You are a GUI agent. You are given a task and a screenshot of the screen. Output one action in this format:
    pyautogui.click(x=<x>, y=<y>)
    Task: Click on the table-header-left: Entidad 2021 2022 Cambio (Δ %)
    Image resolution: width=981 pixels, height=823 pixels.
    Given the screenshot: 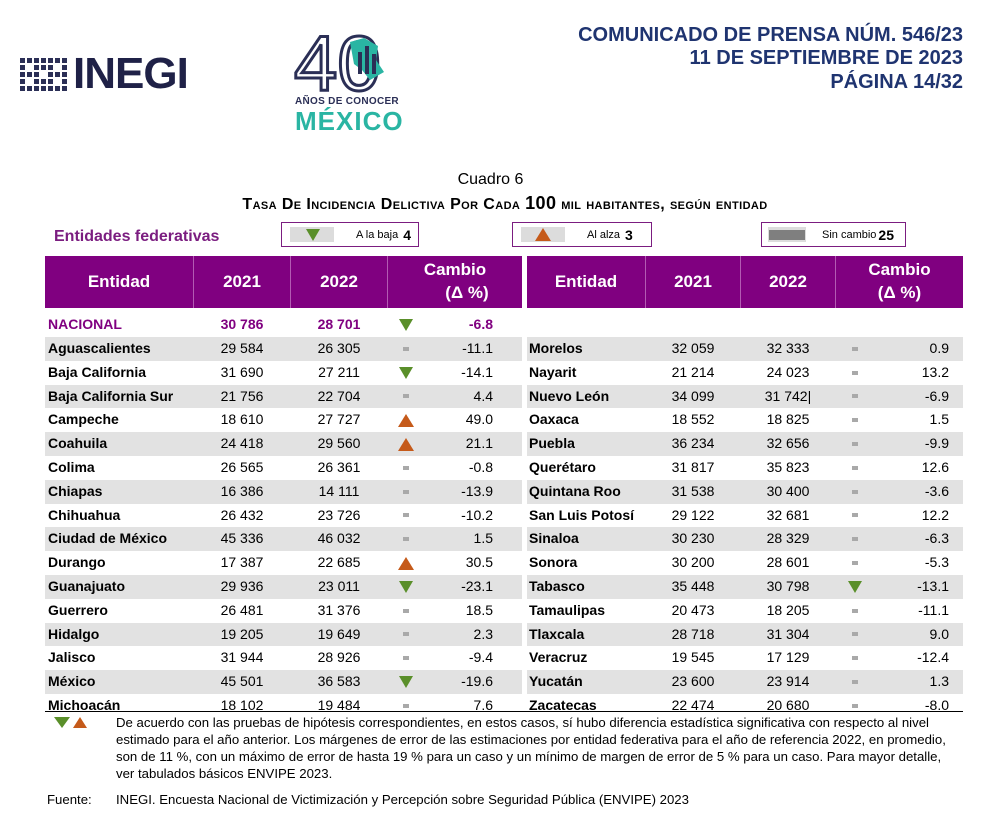 What is the action you would take?
    pyautogui.click(x=283, y=282)
    